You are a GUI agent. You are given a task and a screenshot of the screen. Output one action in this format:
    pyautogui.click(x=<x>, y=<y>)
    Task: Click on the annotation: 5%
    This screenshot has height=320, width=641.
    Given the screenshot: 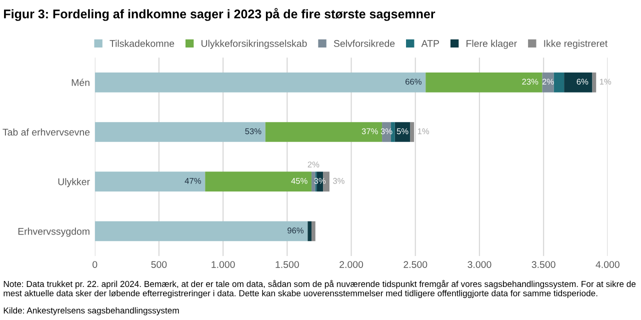 What is the action you would take?
    pyautogui.click(x=402, y=131)
    